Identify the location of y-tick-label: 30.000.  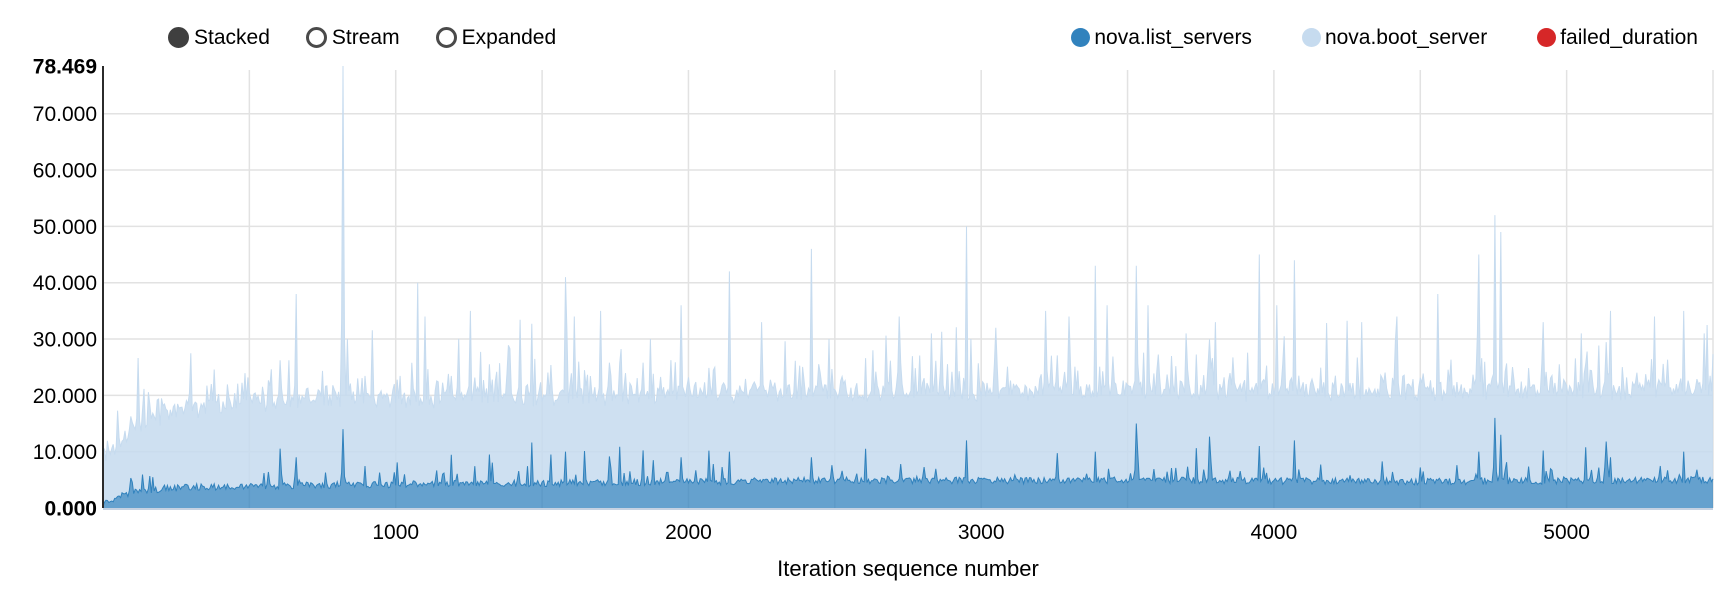
(65, 340).